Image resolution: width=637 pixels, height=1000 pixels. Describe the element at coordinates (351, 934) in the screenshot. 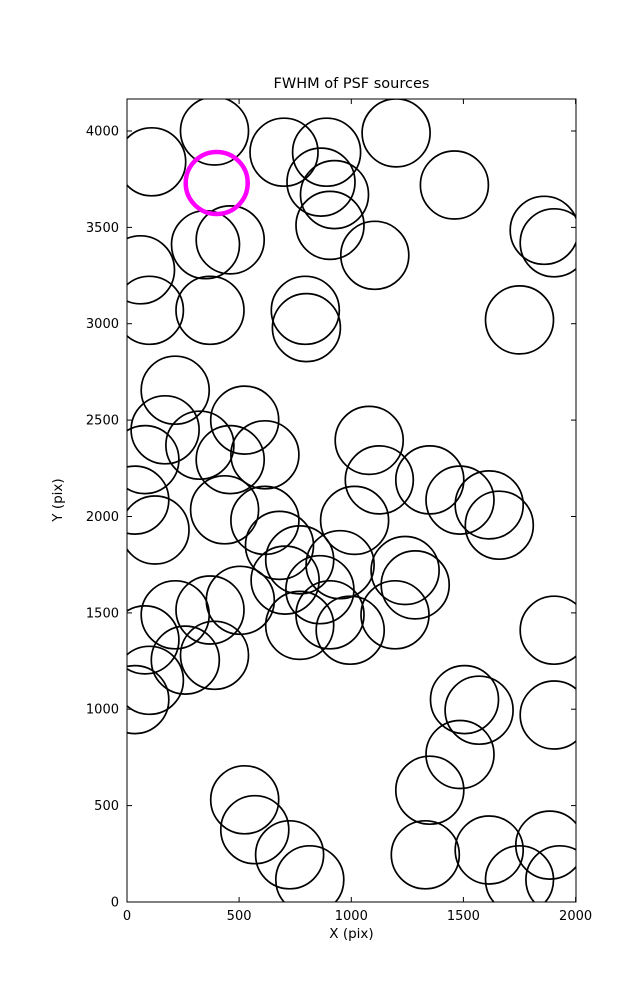

I see `x-axis-label: X (pix)` at that location.